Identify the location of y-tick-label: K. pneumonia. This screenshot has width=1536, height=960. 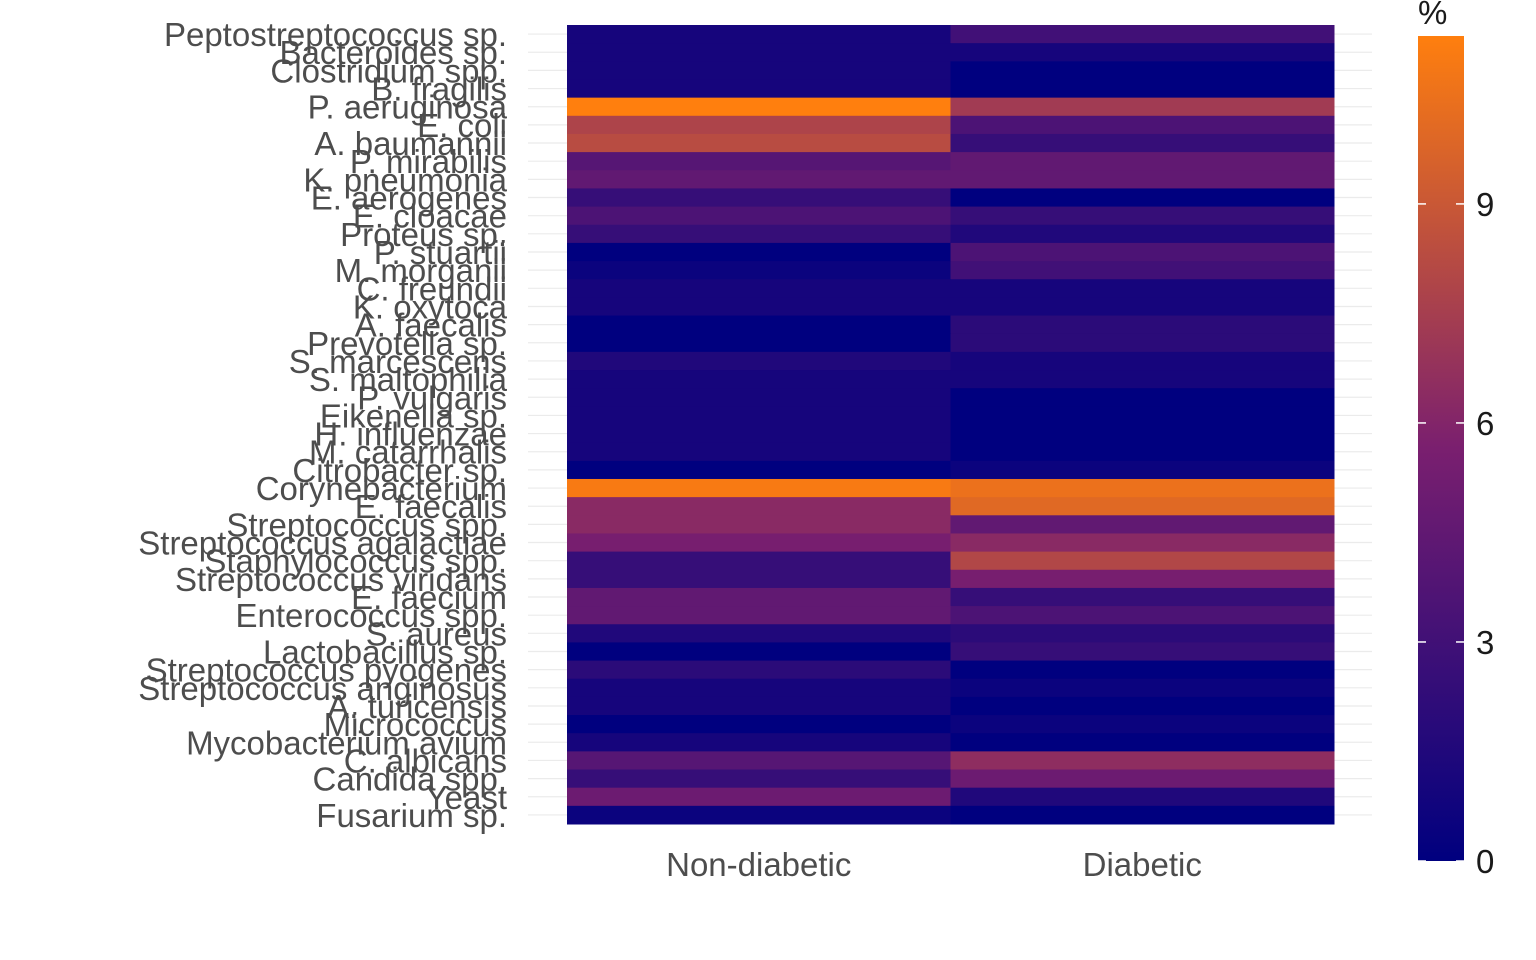
(405, 179).